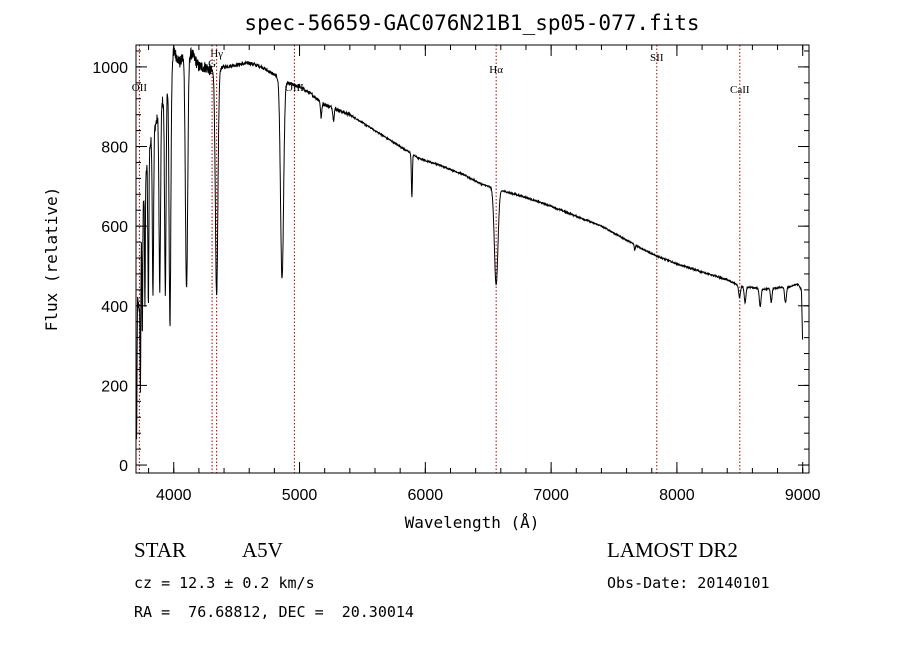  What do you see at coordinates (300, 495) in the screenshot?
I see `x-tick-label: 5000` at bounding box center [300, 495].